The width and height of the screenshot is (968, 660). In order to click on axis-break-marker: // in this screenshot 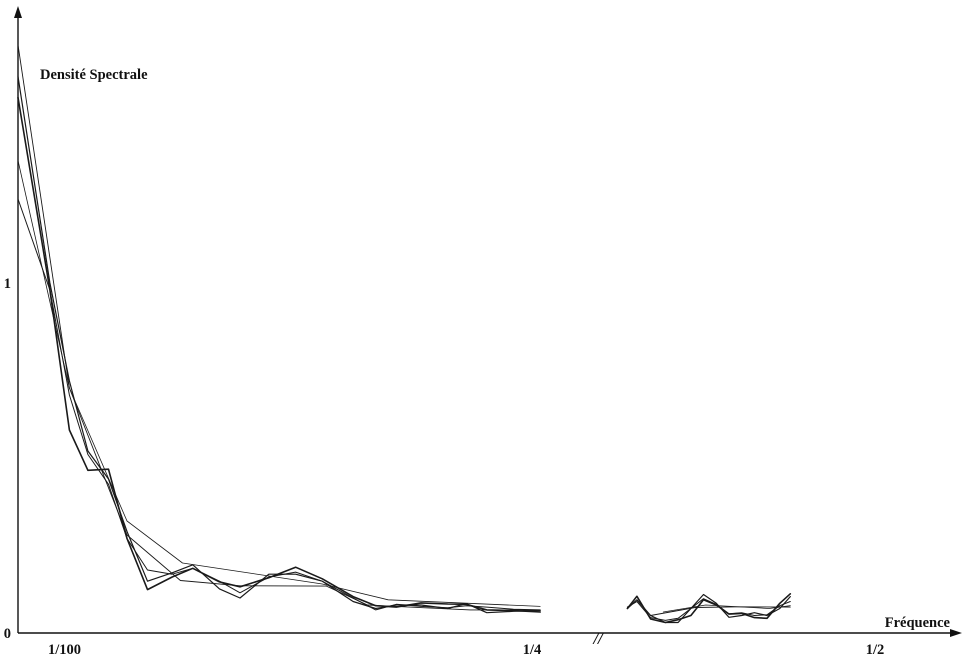, I will do `click(598, 639)`.